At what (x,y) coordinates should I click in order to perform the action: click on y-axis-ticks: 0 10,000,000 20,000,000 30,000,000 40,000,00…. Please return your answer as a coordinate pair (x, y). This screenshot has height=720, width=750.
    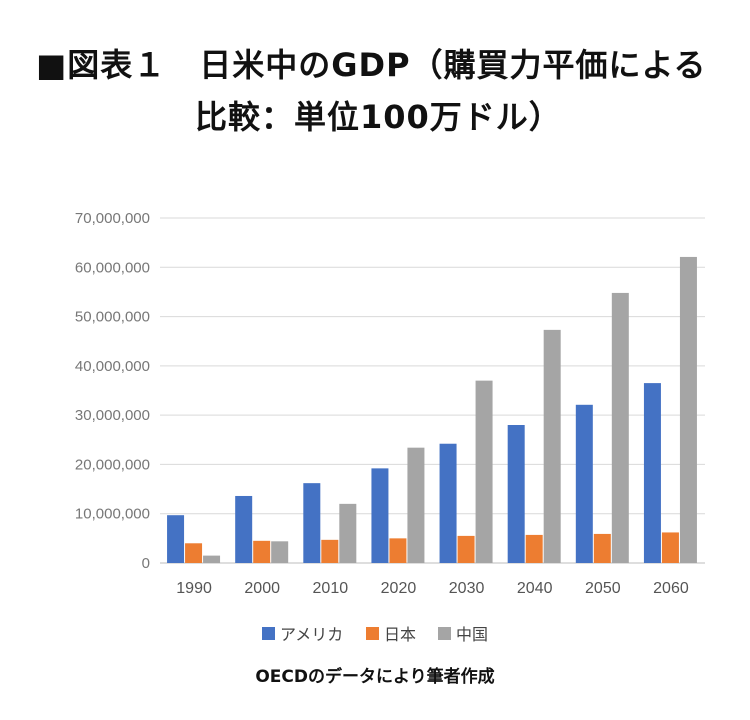
    Looking at the image, I should click on (112, 391).